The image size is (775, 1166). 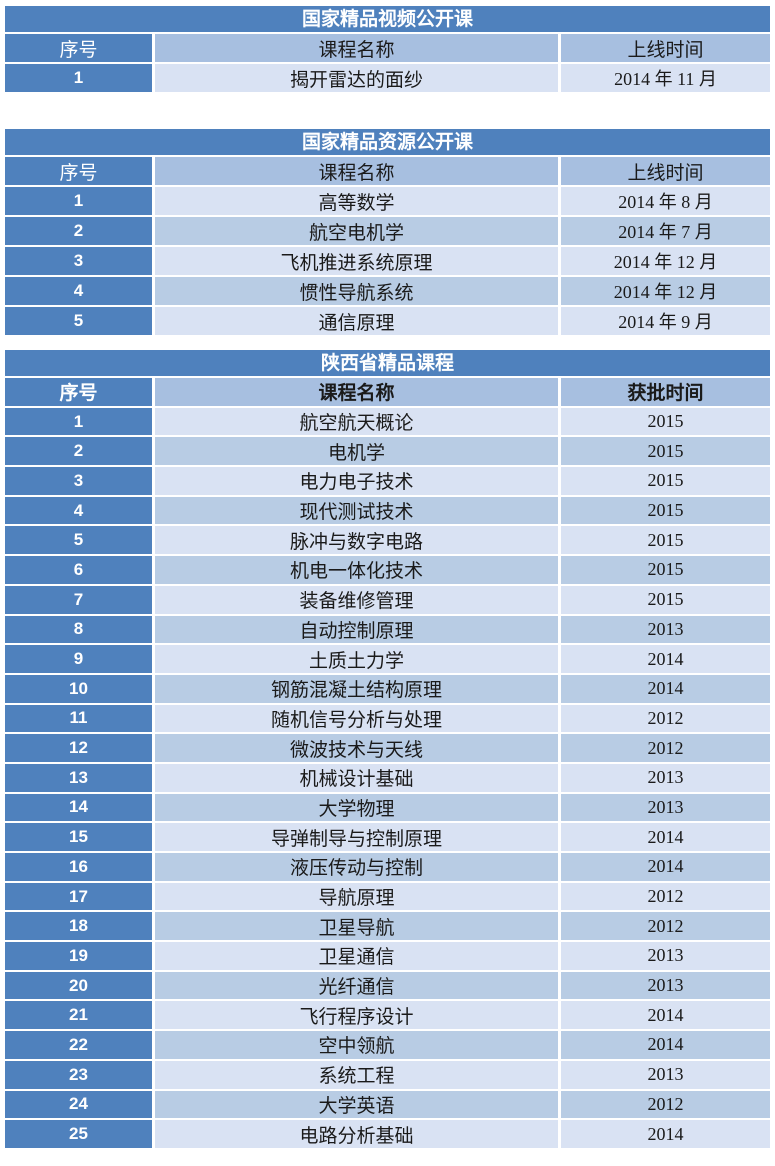 What do you see at coordinates (387, 201) in the screenshot?
I see `table-row: 1 高等数学 2014 年 8 月` at bounding box center [387, 201].